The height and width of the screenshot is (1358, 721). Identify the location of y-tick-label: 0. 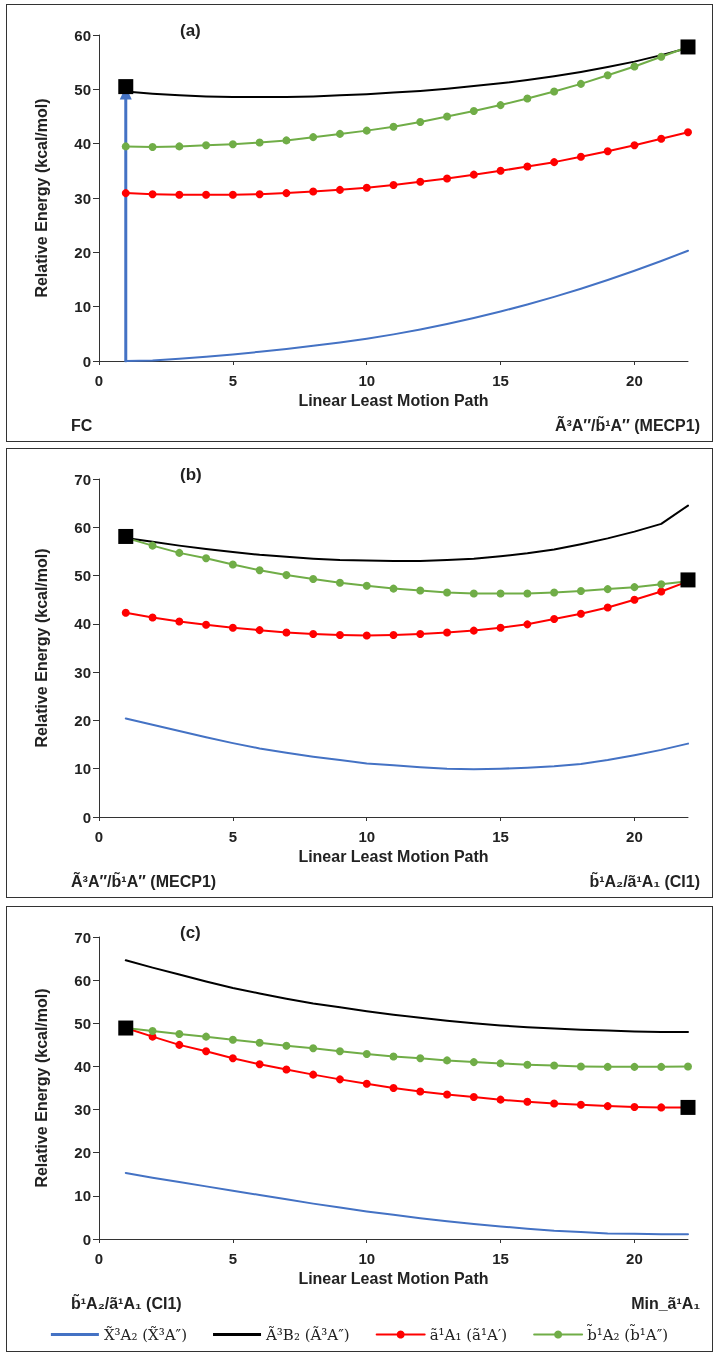
(86, 361).